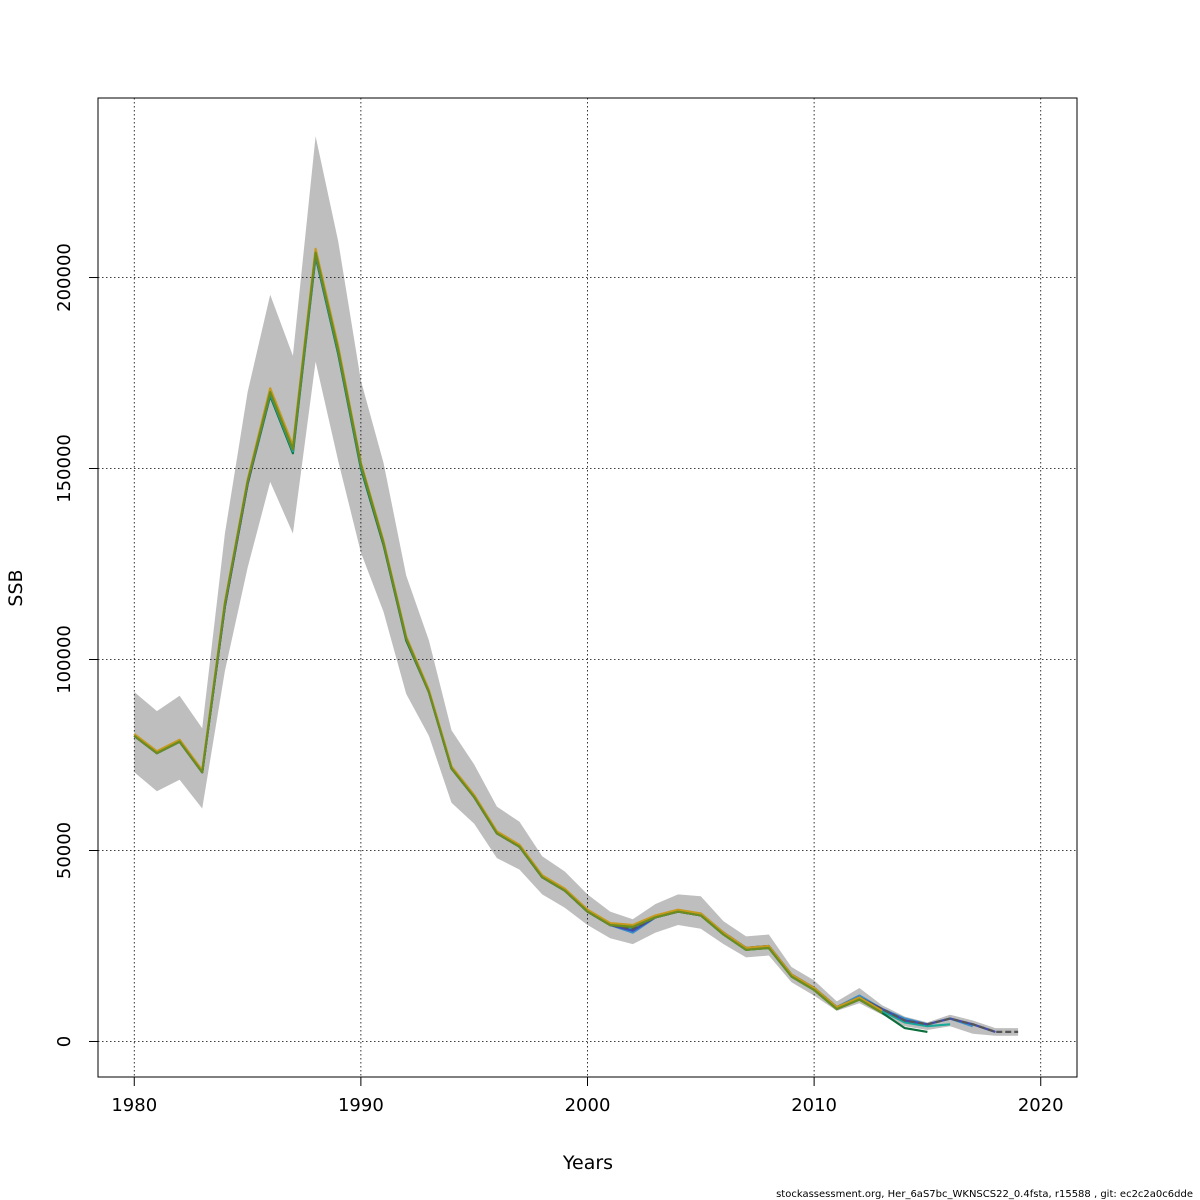 The image size is (1200, 1200). I want to click on x-tick-label: 2010, so click(814, 1105).